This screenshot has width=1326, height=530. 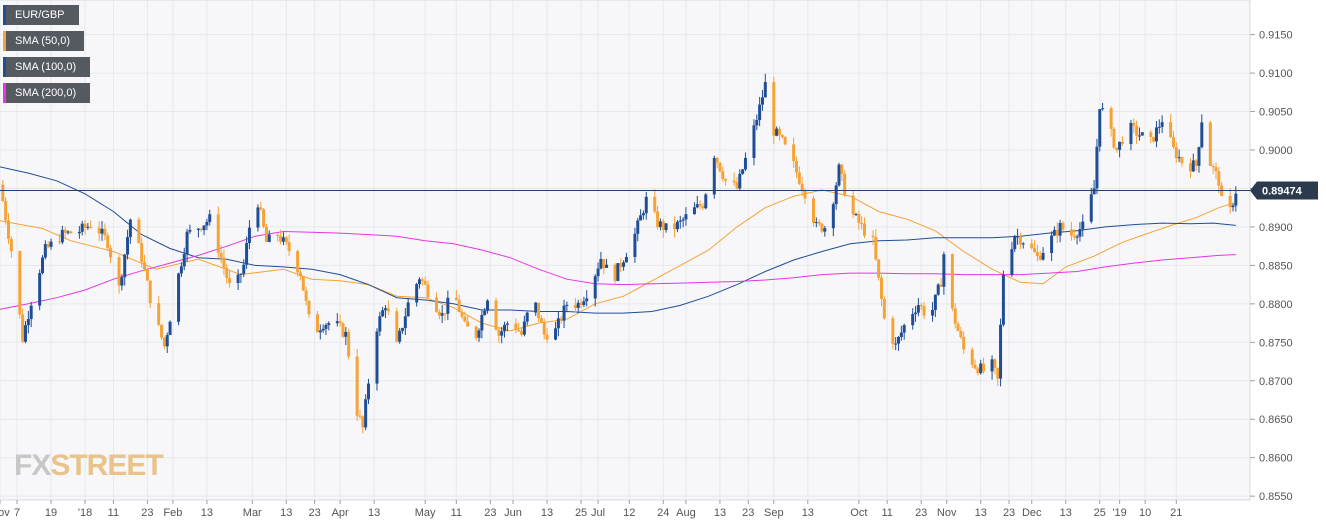 What do you see at coordinates (1282, 191) in the screenshot?
I see `current-price-label: 0.89474` at bounding box center [1282, 191].